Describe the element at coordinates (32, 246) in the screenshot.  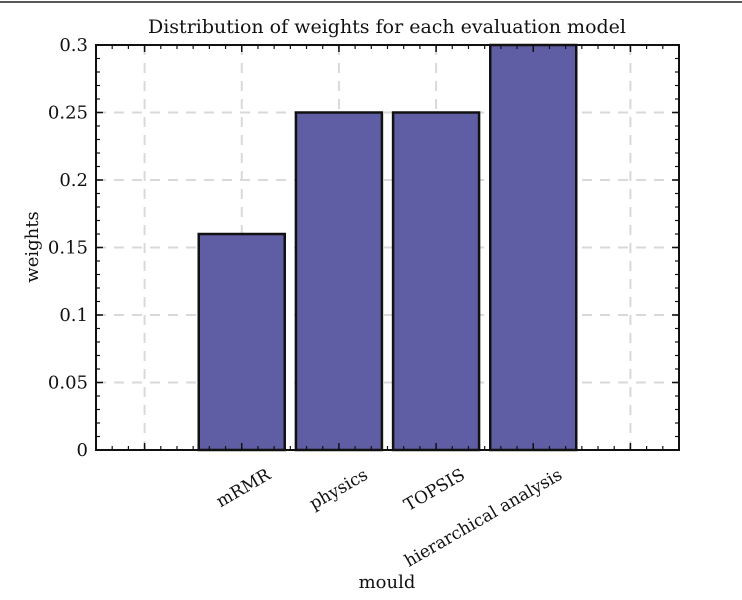
I see `y-axis-label: weights` at that location.